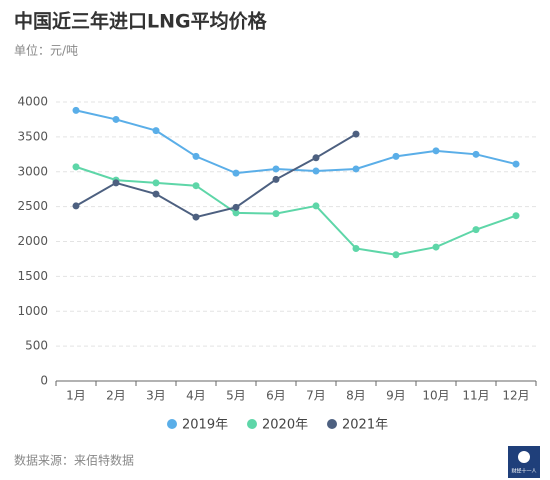 The image size is (550, 480). Describe the element at coordinates (205, 425) in the screenshot. I see `legend-label: 2019年` at that location.